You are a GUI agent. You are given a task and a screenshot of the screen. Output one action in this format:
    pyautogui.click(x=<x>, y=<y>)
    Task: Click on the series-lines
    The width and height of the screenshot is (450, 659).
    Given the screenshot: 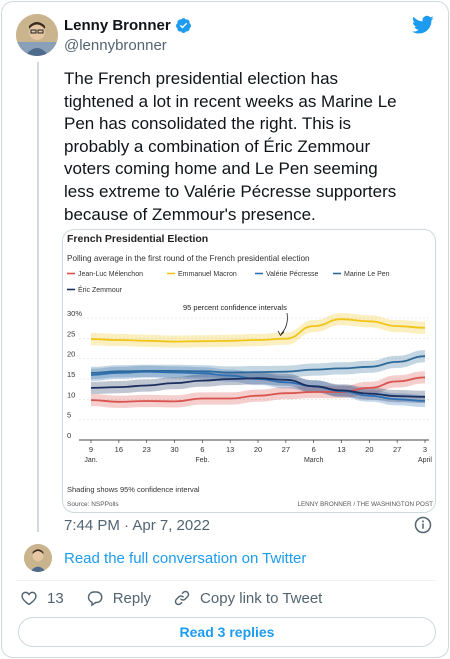 What is the action you would take?
    pyautogui.click(x=258, y=360)
    